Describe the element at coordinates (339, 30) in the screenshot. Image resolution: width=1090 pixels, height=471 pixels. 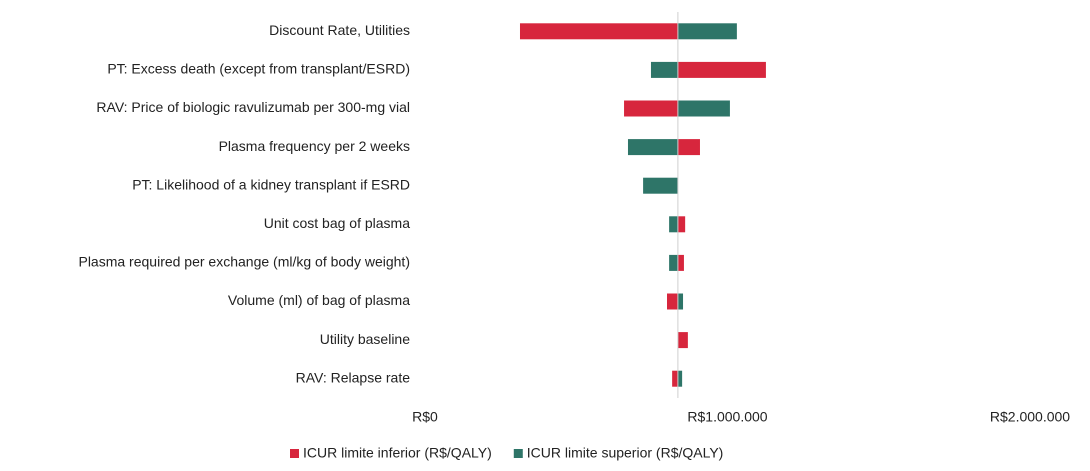
I see `category-label: Discount Rate, Utilities` at that location.